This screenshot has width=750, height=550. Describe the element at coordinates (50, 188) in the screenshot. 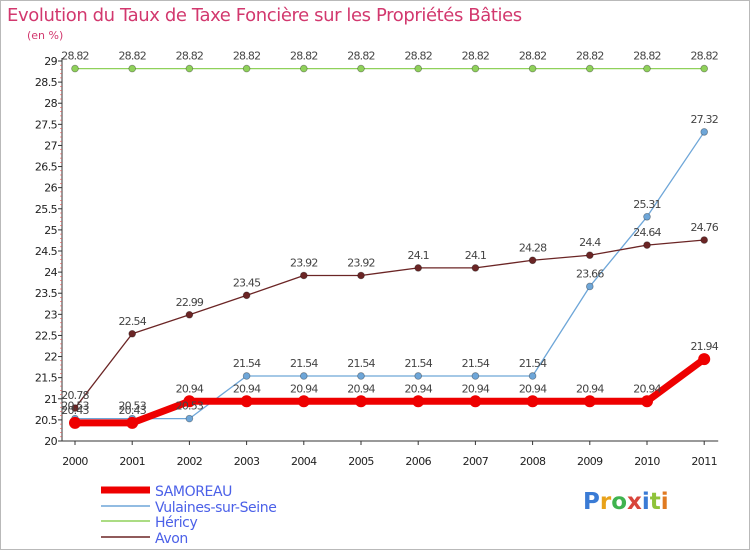

I see `y-tick-label: 26` at that location.